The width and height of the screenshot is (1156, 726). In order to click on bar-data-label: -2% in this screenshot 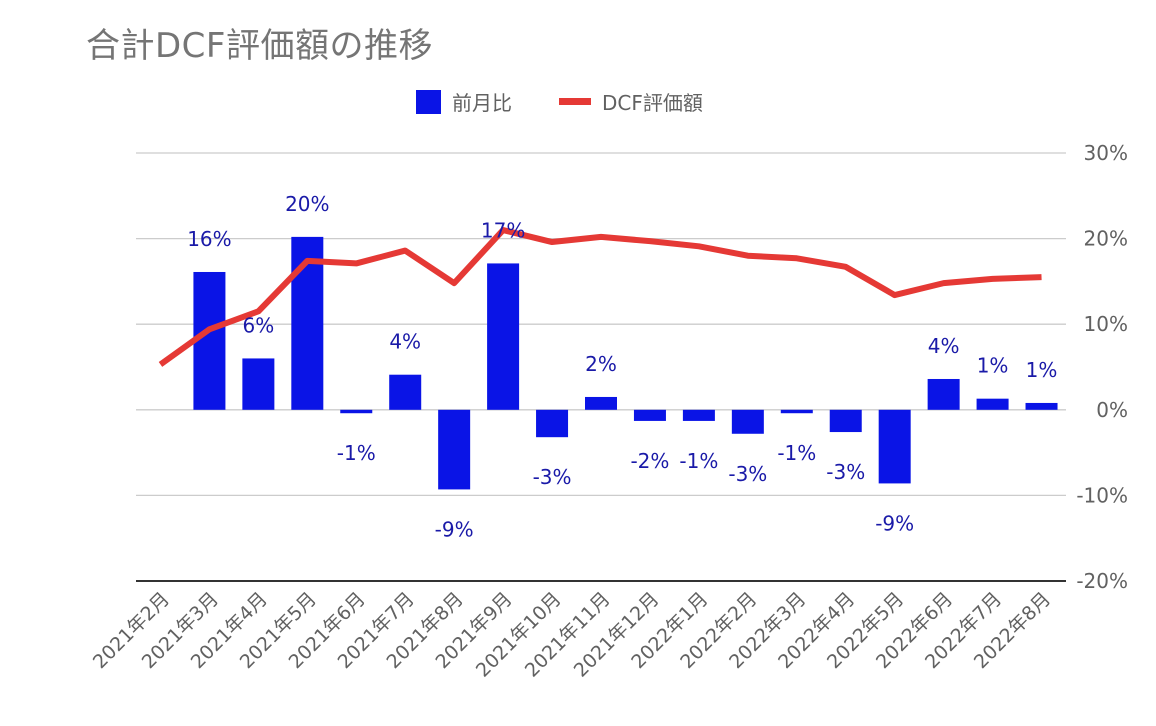, I will do `click(649, 461)`.